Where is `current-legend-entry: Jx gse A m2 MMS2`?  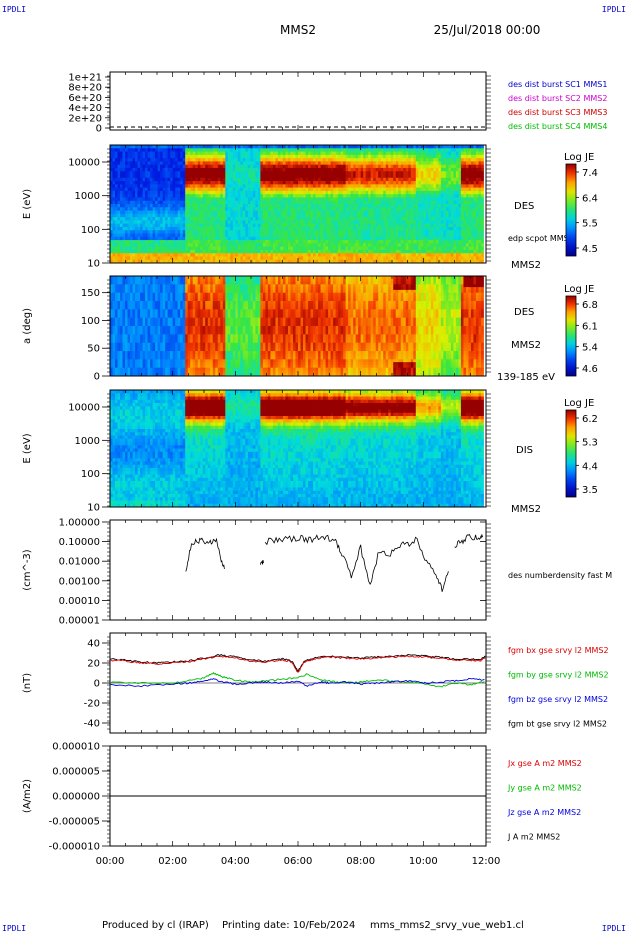
current-legend-entry: Jx gse A m2 MMS2 is located at coordinates (544, 763).